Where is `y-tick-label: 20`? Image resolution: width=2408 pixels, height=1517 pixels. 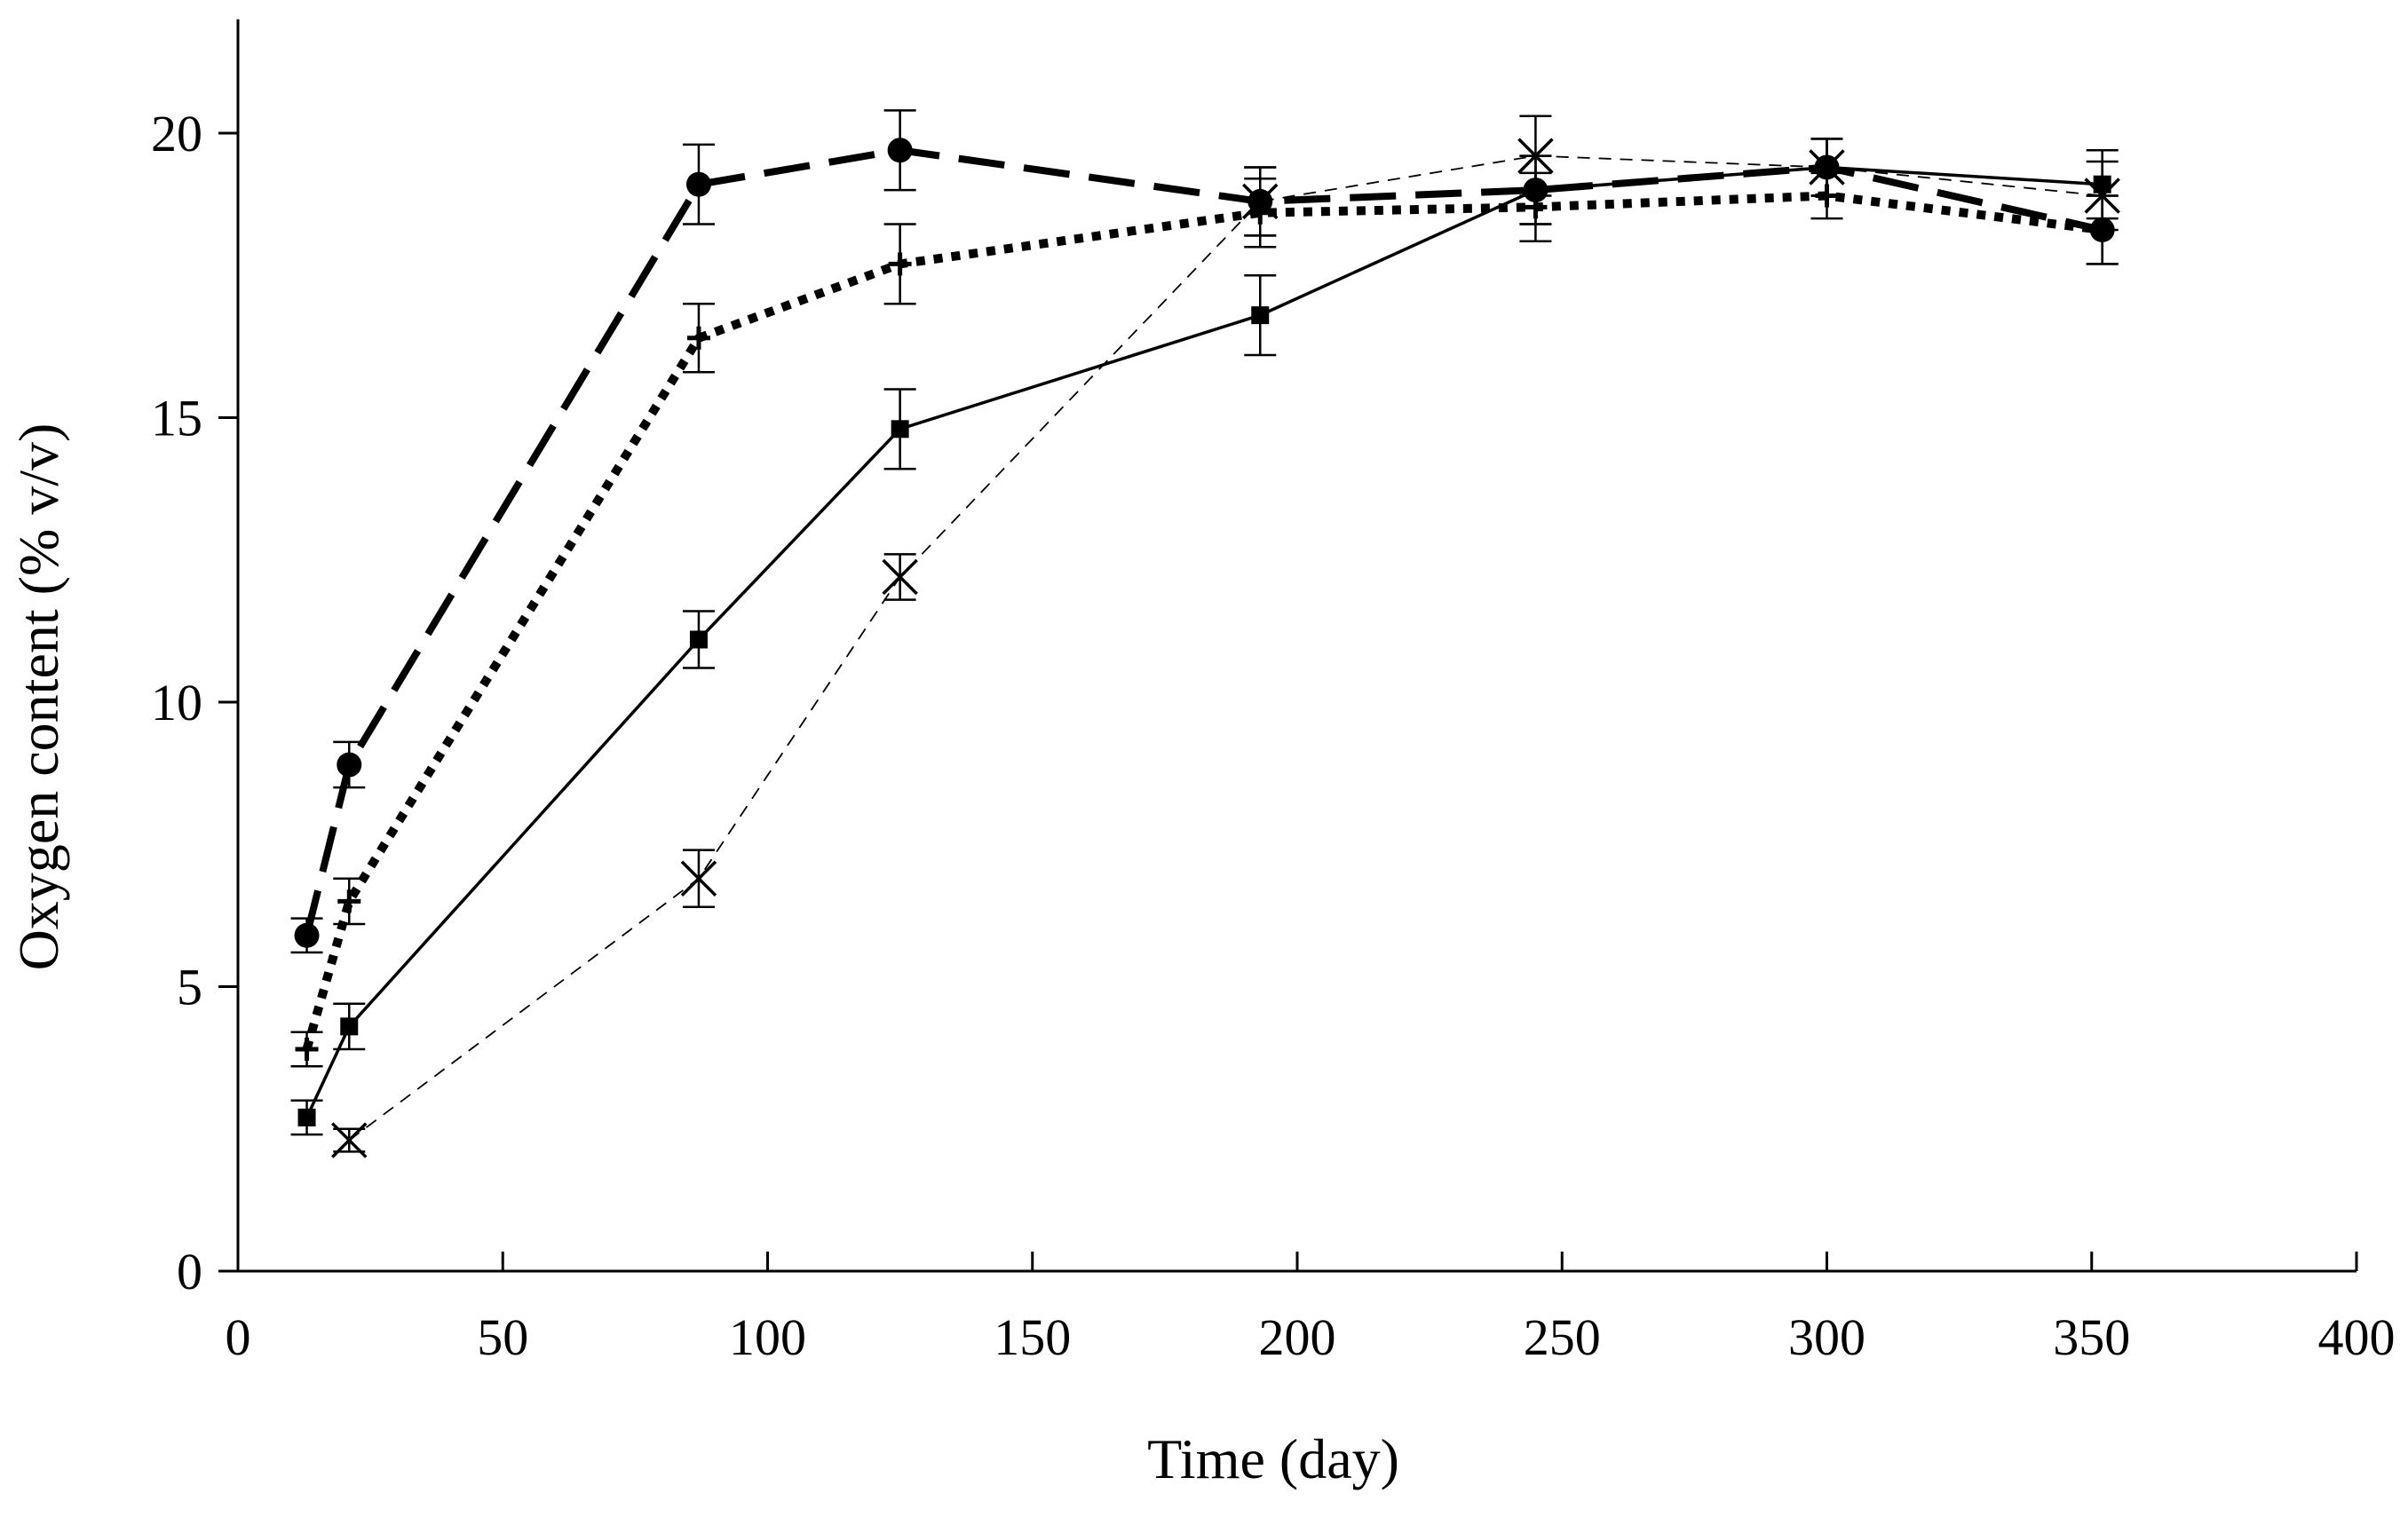
y-tick-label: 20 is located at coordinates (176, 133).